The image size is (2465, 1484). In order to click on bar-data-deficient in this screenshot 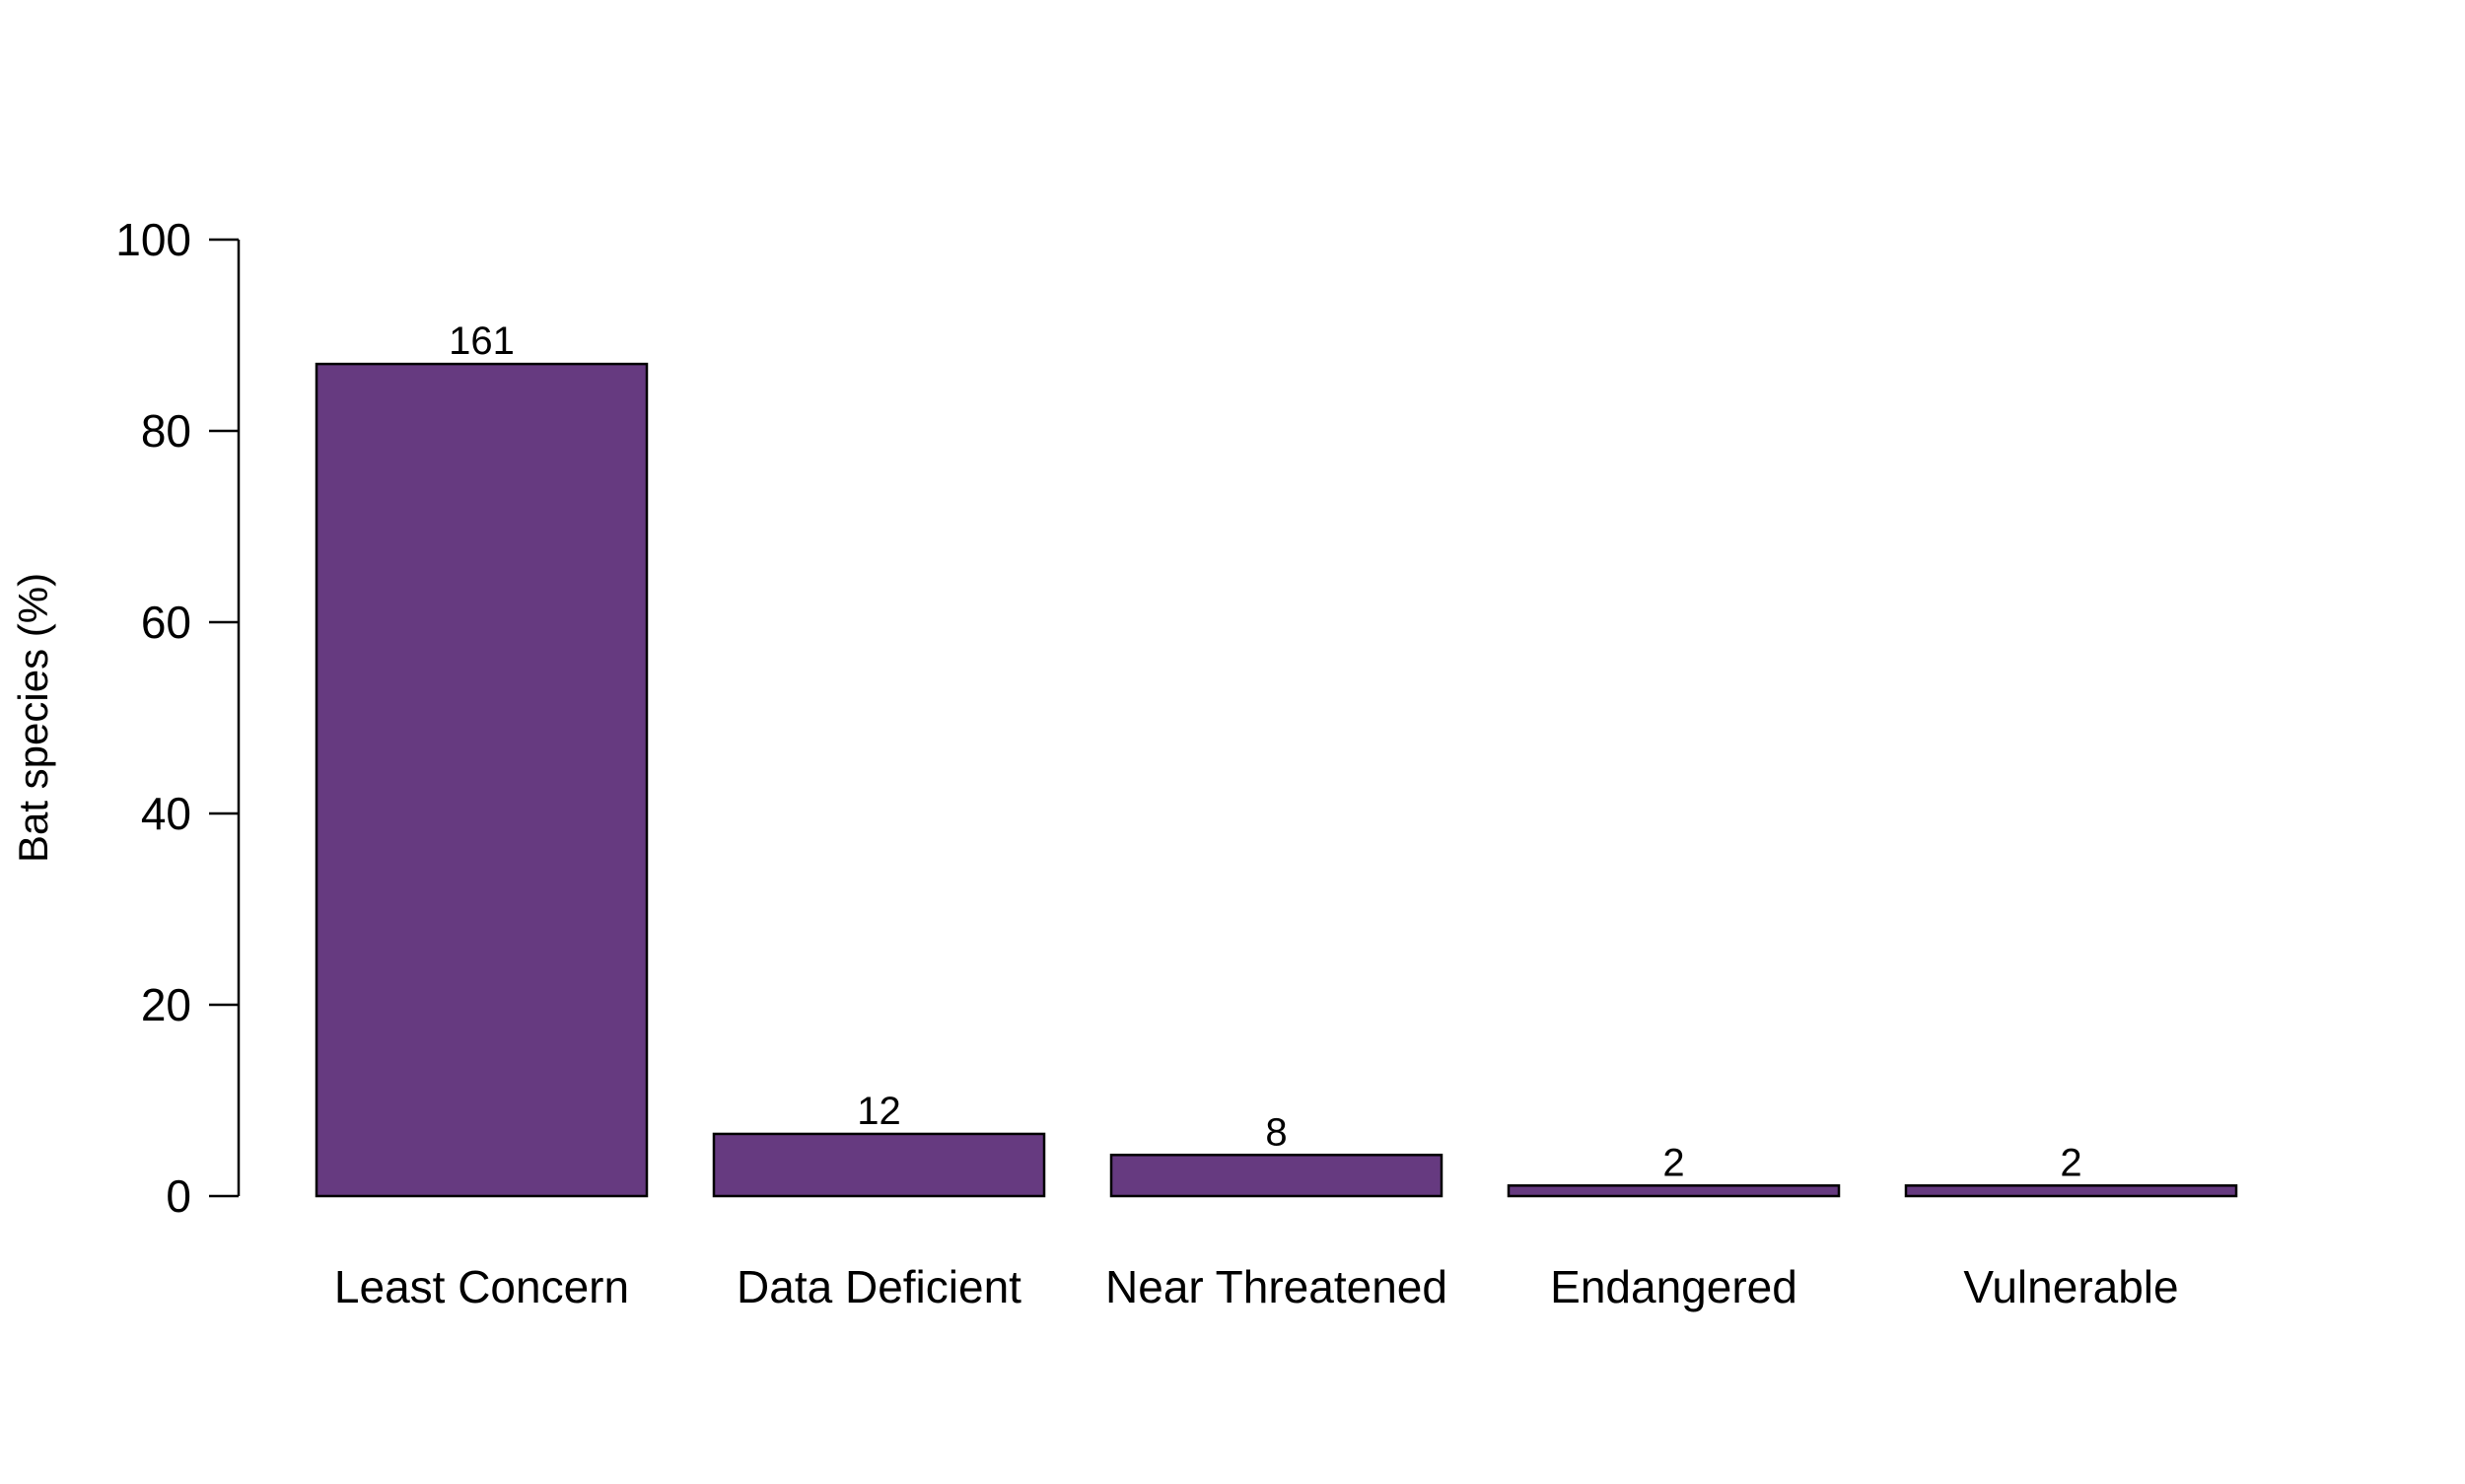, I will do `click(879, 1165)`.